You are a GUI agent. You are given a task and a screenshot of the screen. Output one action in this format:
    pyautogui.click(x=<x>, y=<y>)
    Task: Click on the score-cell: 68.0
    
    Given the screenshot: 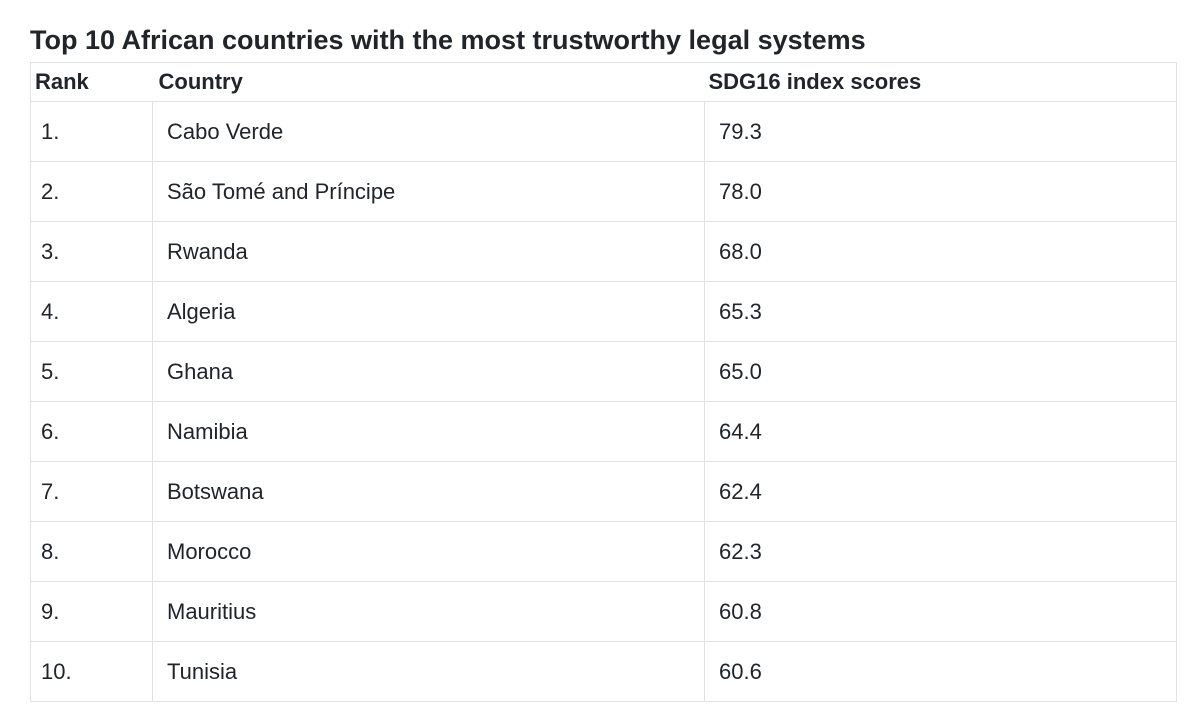 What is the action you would take?
    pyautogui.click(x=940, y=252)
    